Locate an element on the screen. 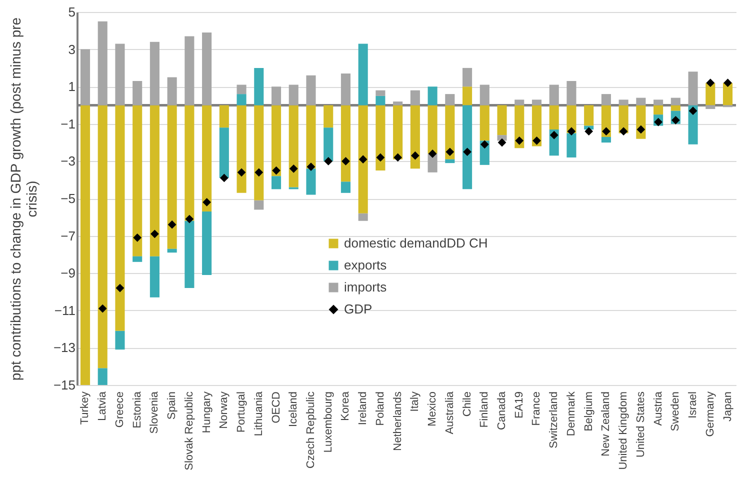 This screenshot has width=750, height=480. y-tick-label: −3 is located at coordinates (68, 161).